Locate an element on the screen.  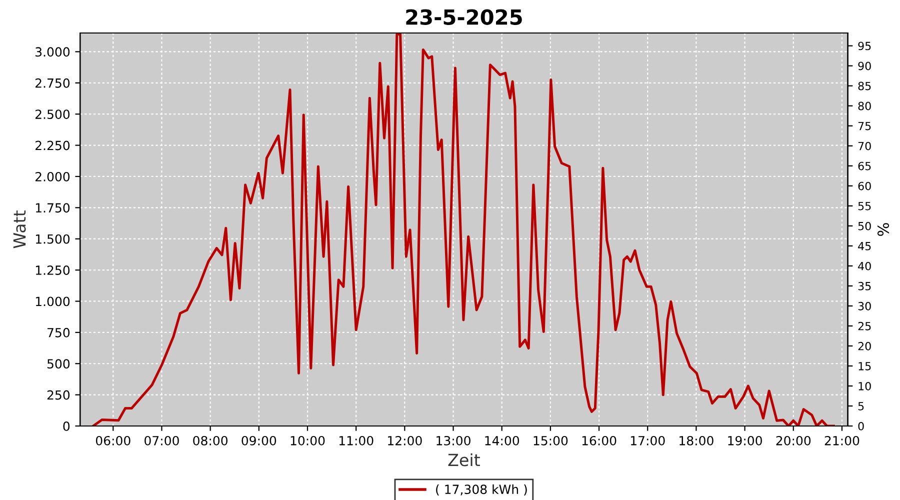
y-tick-label: 750 is located at coordinates (59, 333).